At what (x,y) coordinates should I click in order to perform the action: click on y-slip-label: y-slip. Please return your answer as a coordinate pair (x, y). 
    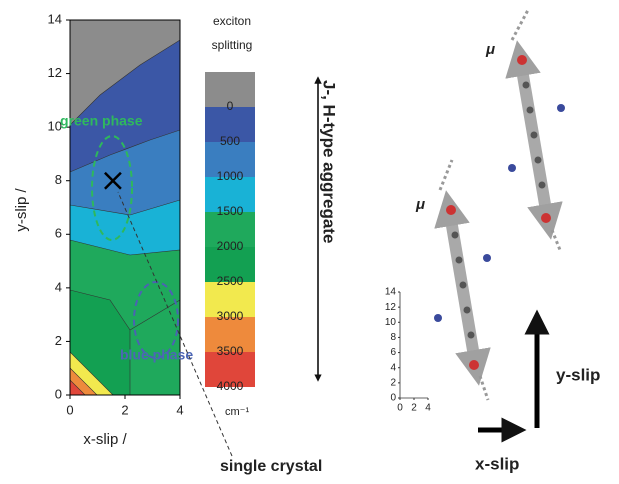
    Looking at the image, I should click on (578, 374).